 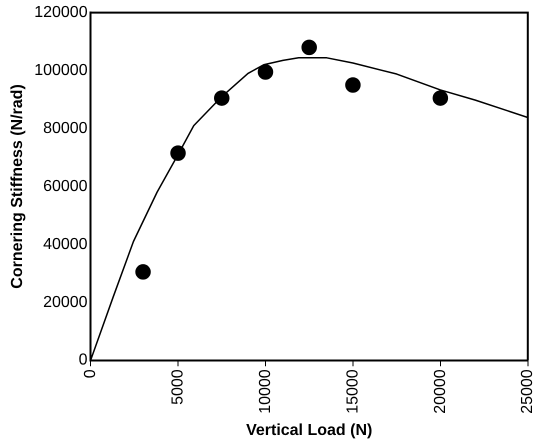 I want to click on x-tick-label: 5000, so click(x=177, y=387).